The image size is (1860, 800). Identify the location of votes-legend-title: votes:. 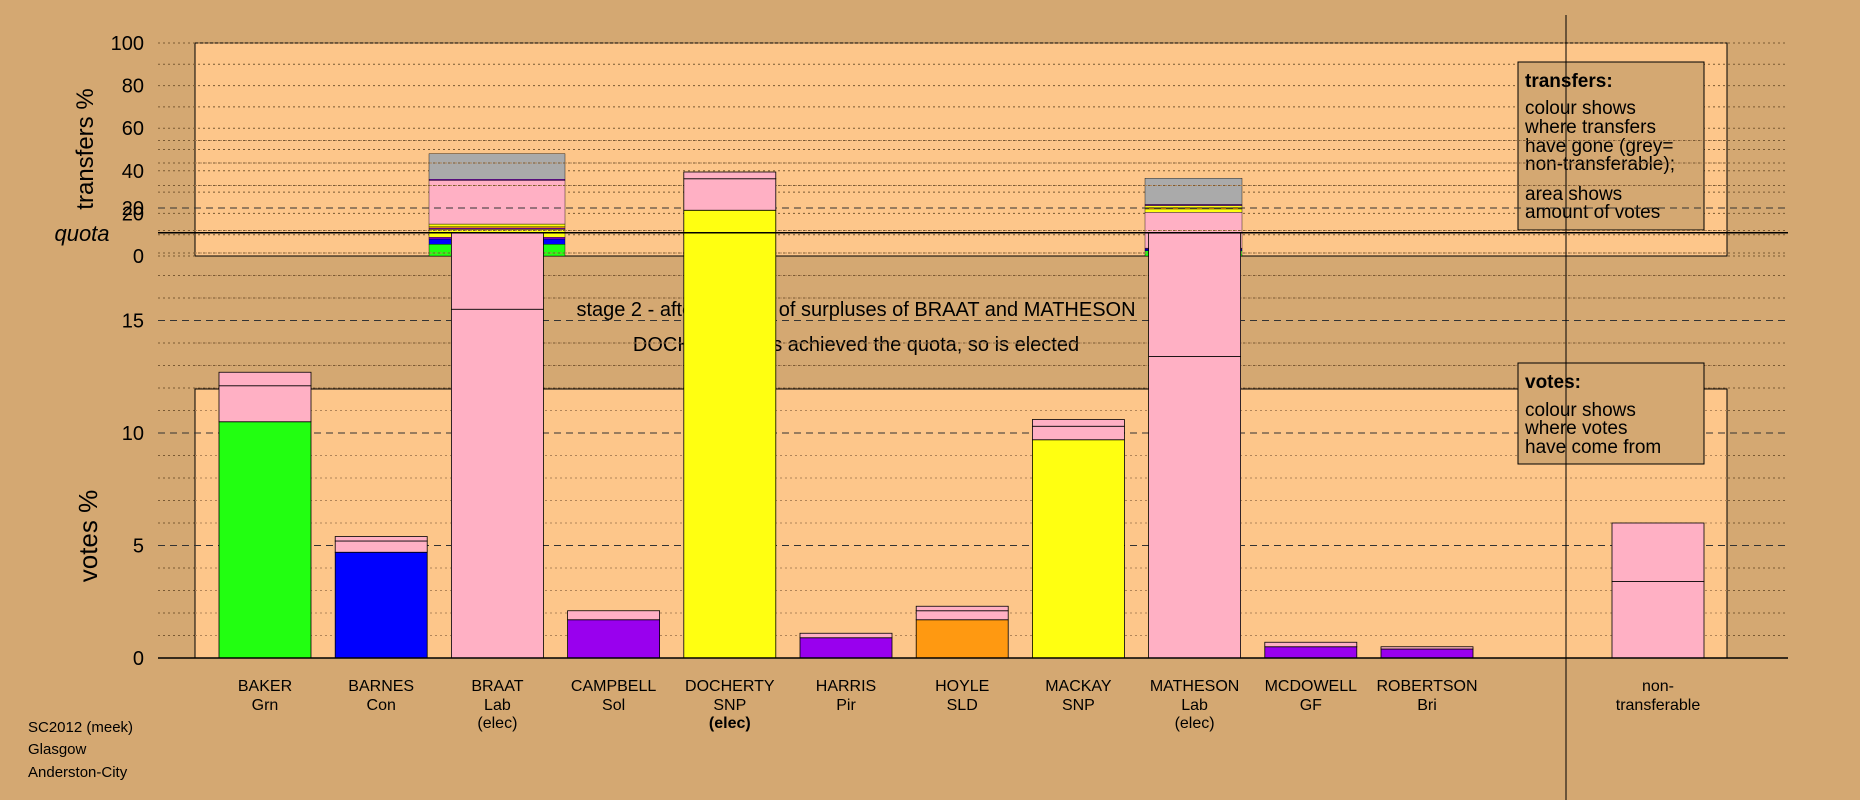
(1553, 382).